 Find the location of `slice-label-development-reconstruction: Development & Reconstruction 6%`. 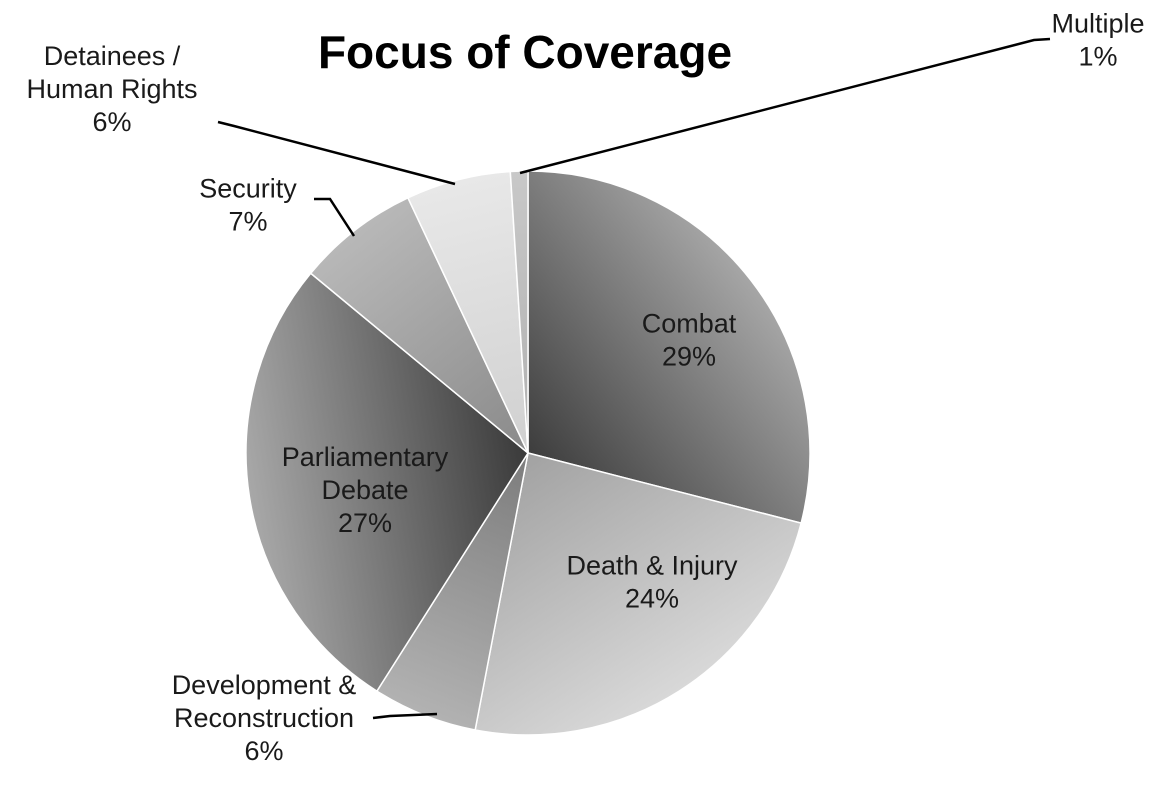

slice-label-development-reconstruction: Development & Reconstruction 6% is located at coordinates (264, 718).